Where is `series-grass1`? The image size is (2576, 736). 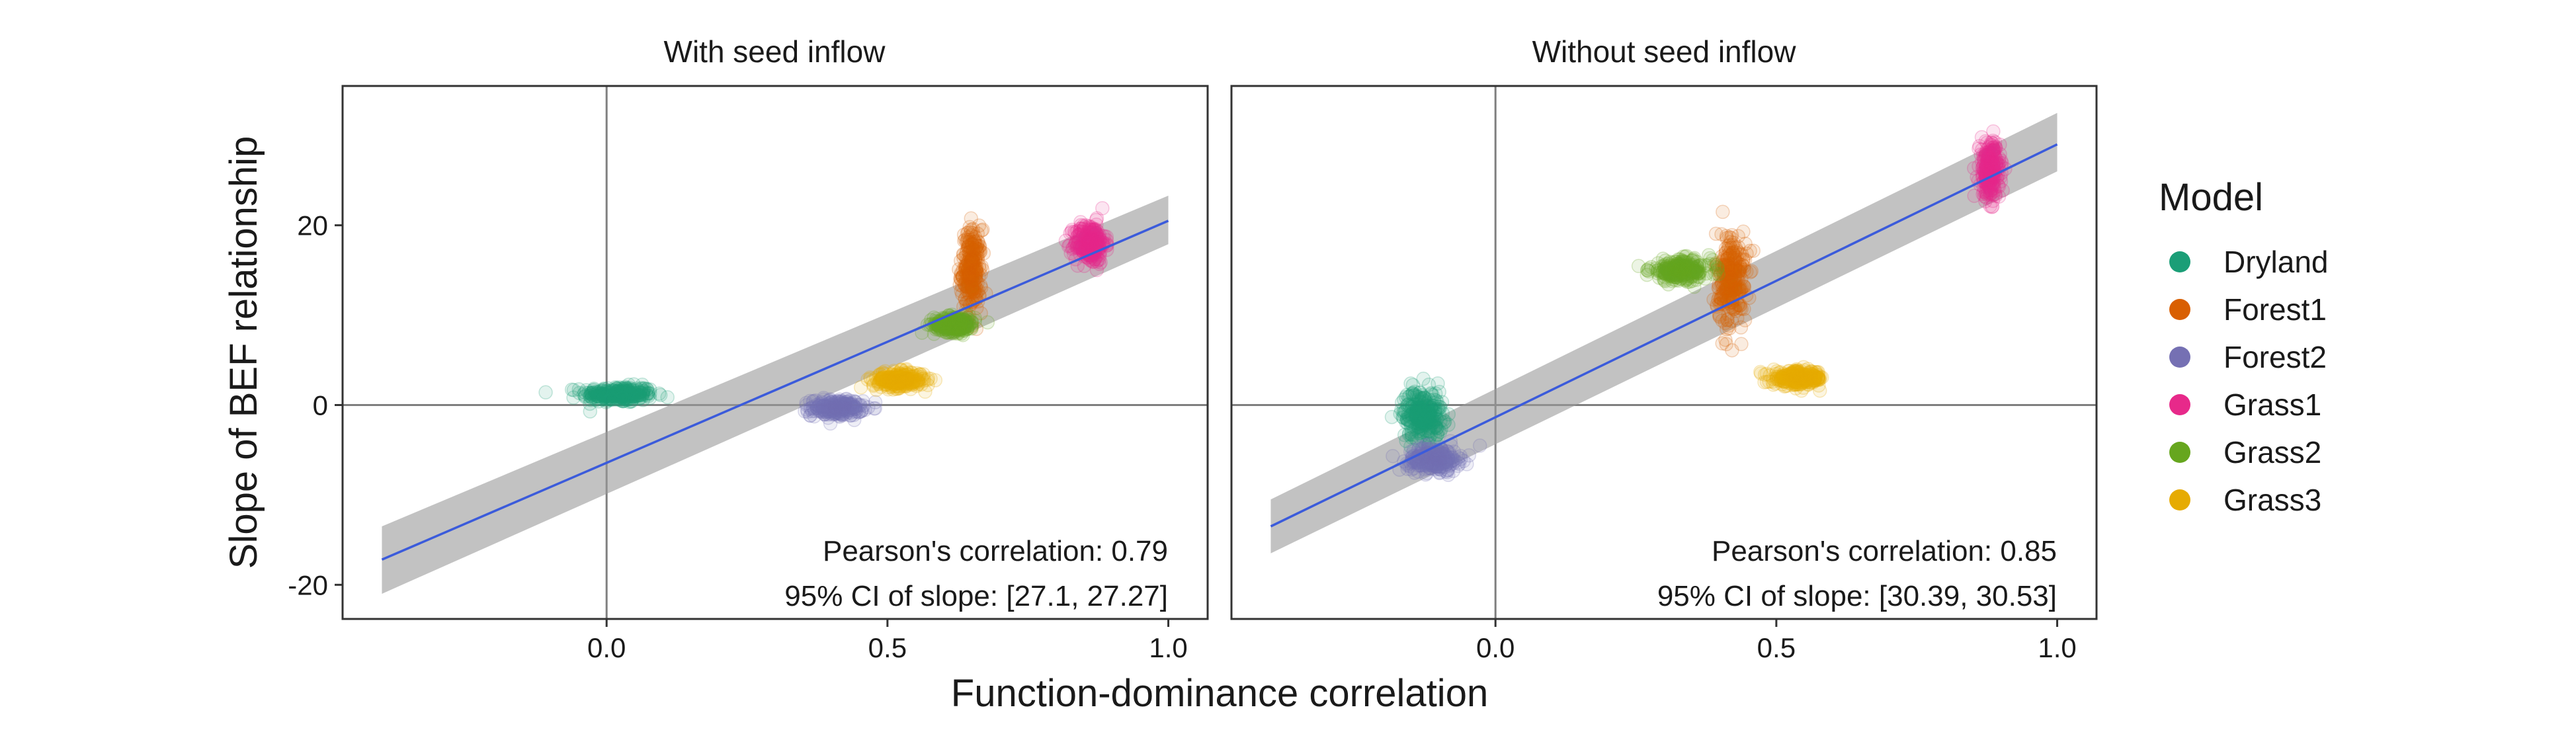 series-grass1 is located at coordinates (1086, 239).